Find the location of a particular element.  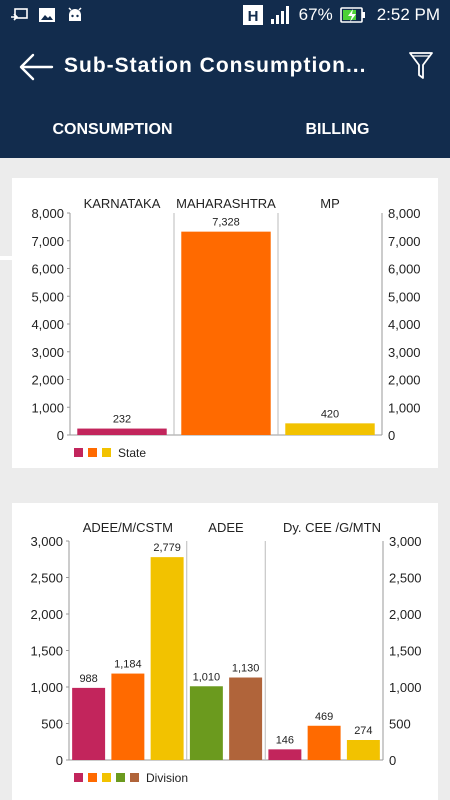

legend-label: State is located at coordinates (132, 453).